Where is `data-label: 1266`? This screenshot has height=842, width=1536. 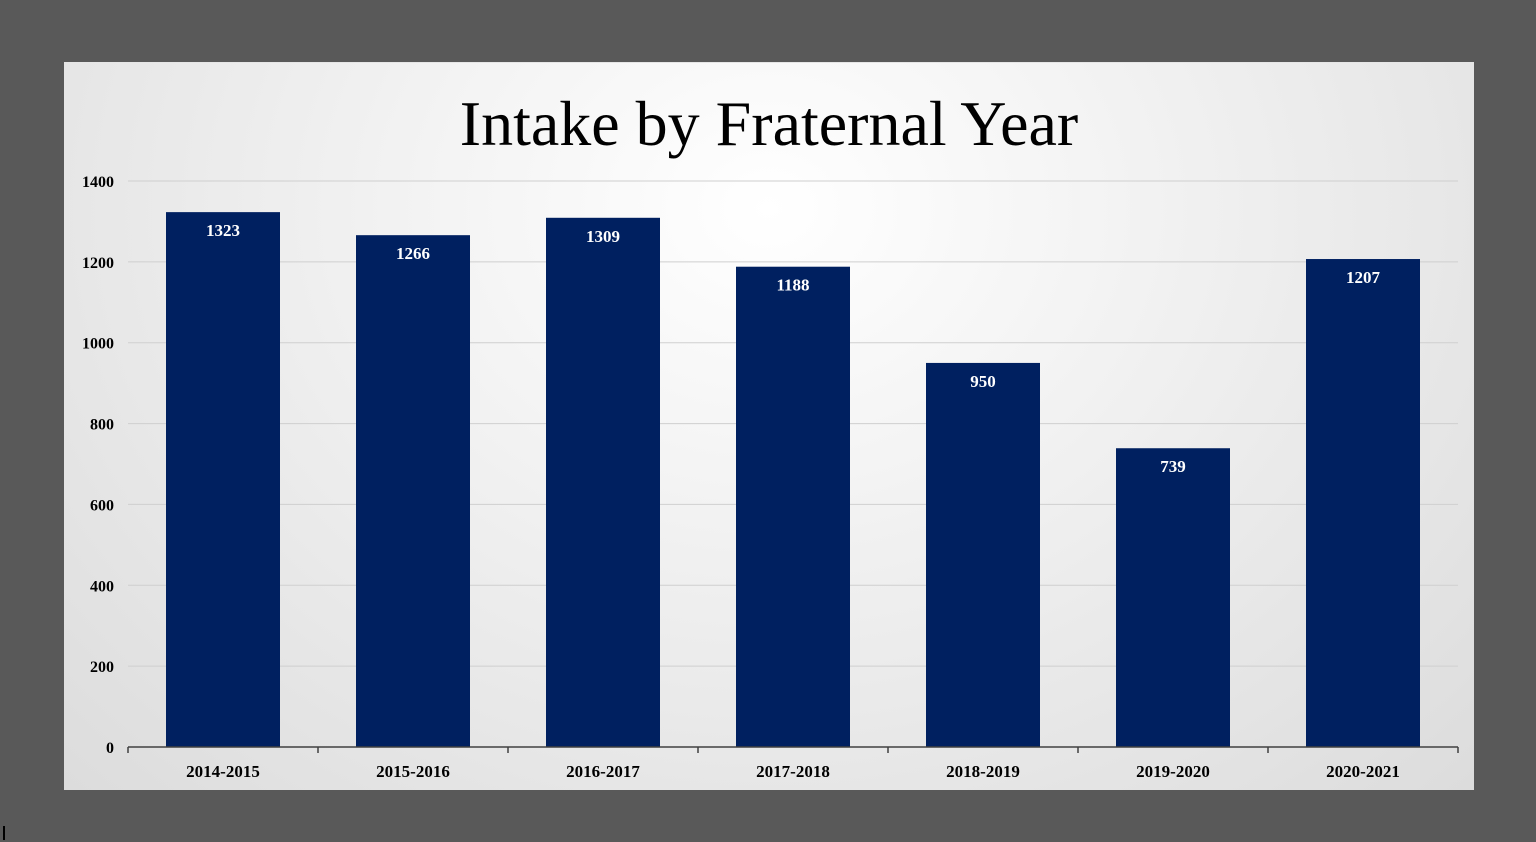 data-label: 1266 is located at coordinates (413, 253).